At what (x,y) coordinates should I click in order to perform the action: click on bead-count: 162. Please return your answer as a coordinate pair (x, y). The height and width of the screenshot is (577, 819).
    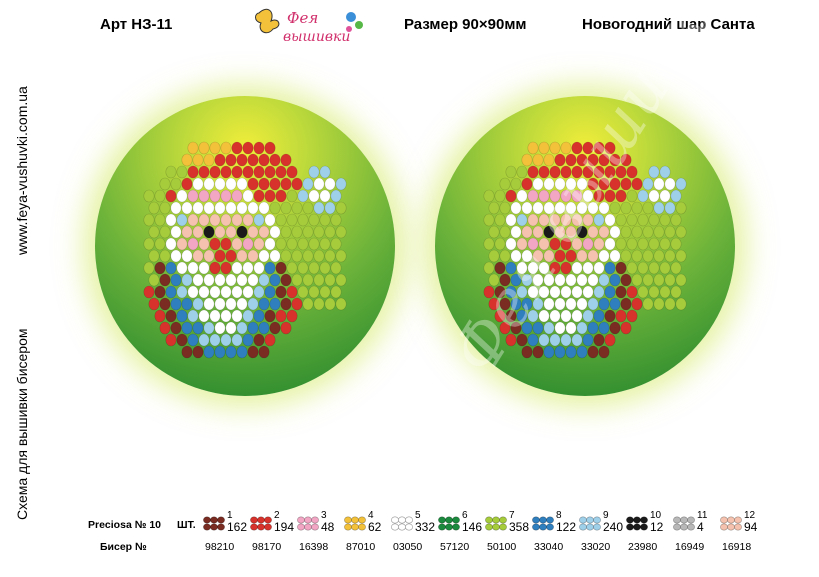
    Looking at the image, I should click on (237, 527).